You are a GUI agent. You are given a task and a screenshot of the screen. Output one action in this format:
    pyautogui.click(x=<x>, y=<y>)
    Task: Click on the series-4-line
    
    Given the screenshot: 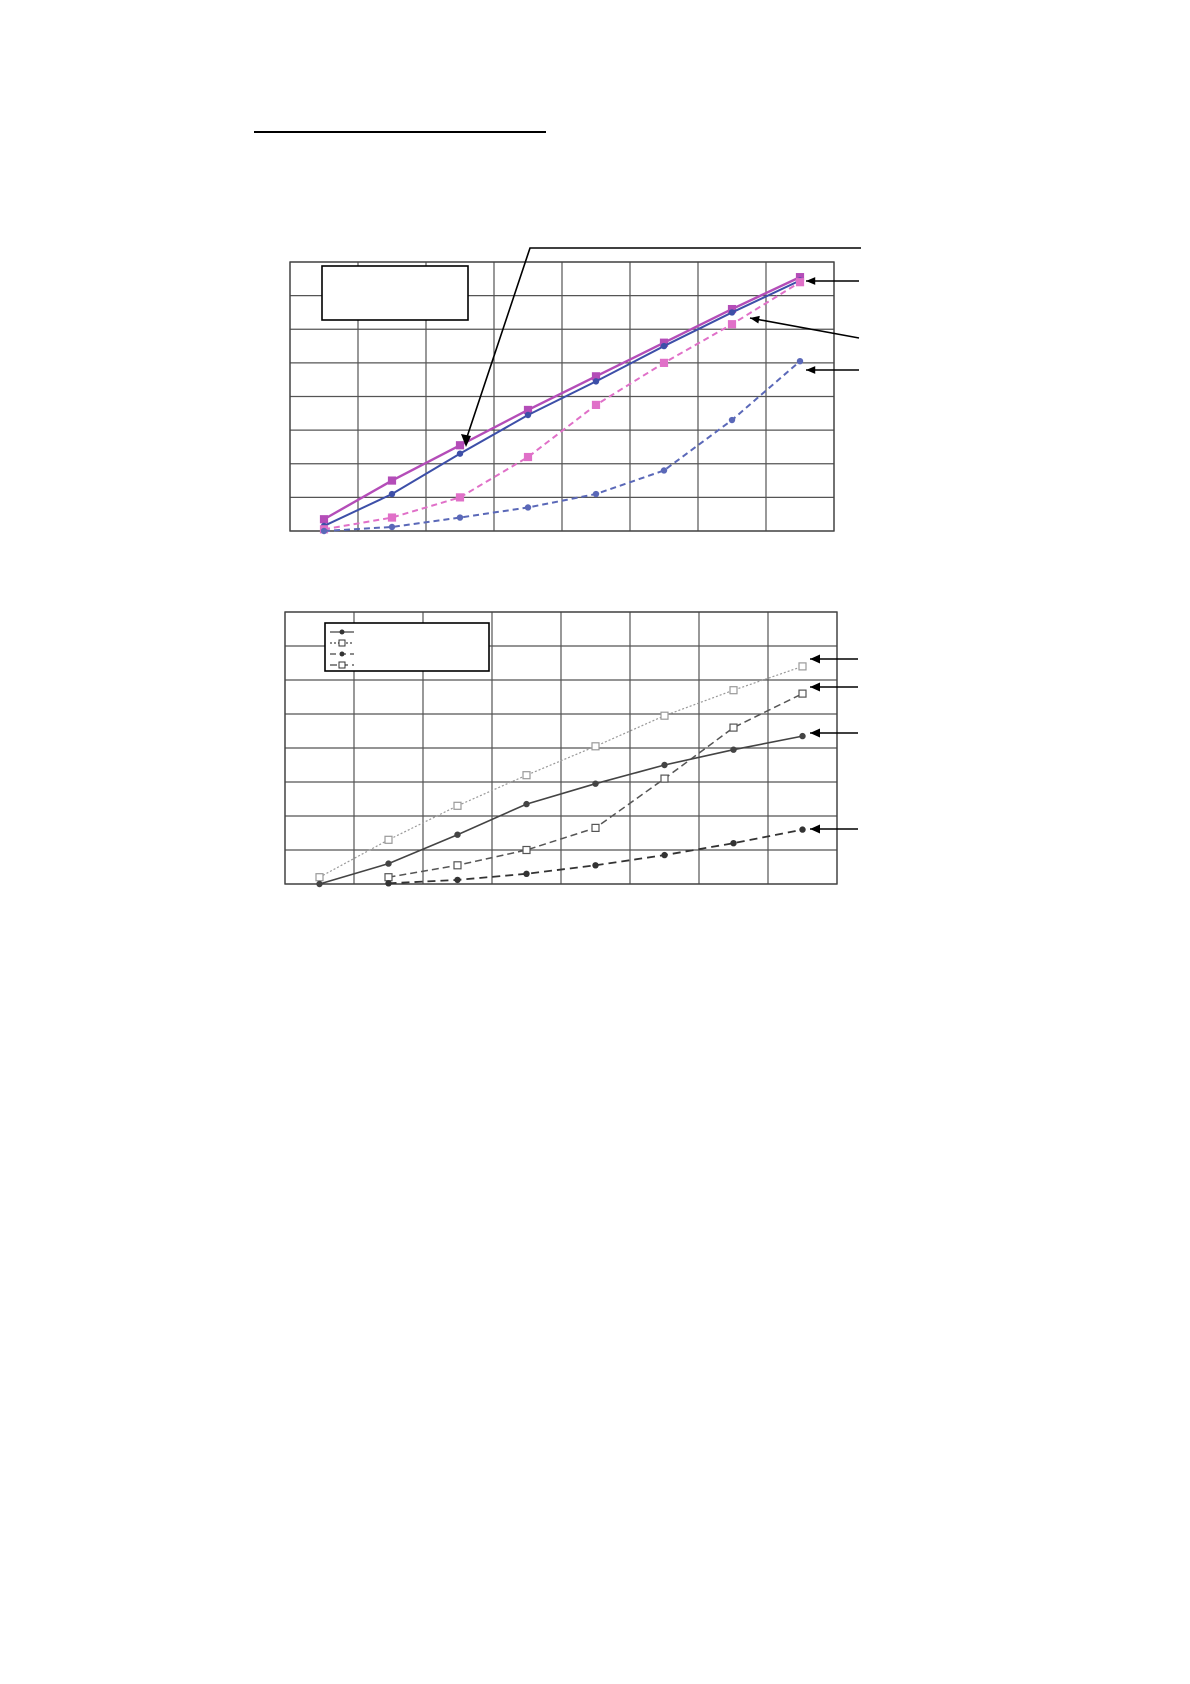 What is the action you would take?
    pyautogui.click(x=562, y=446)
    